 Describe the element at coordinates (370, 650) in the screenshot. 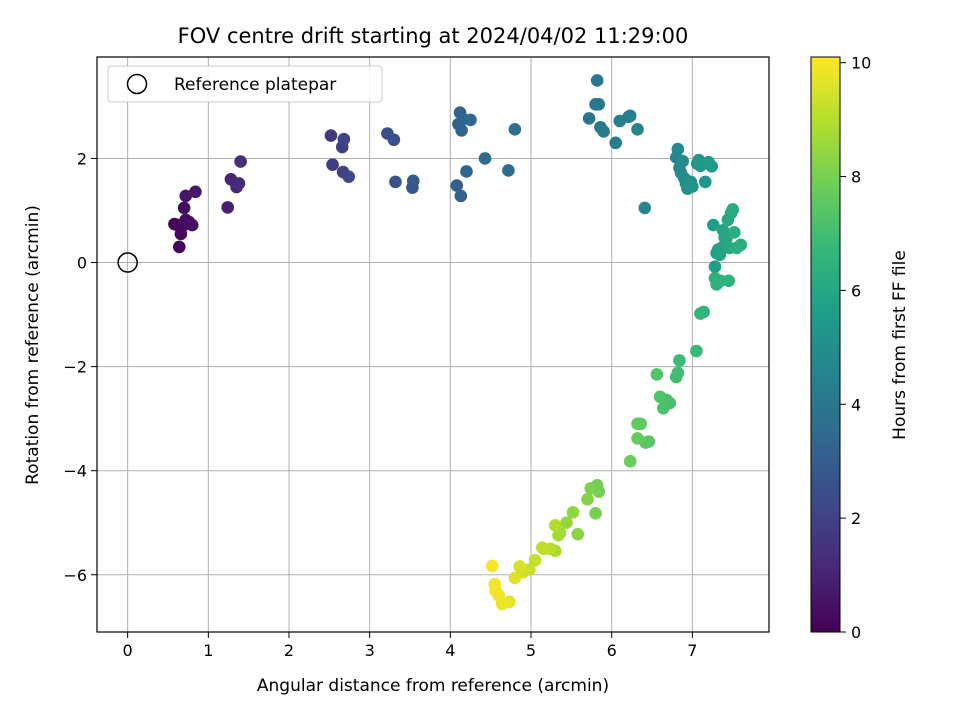

I see `x-tick-label: 3` at that location.